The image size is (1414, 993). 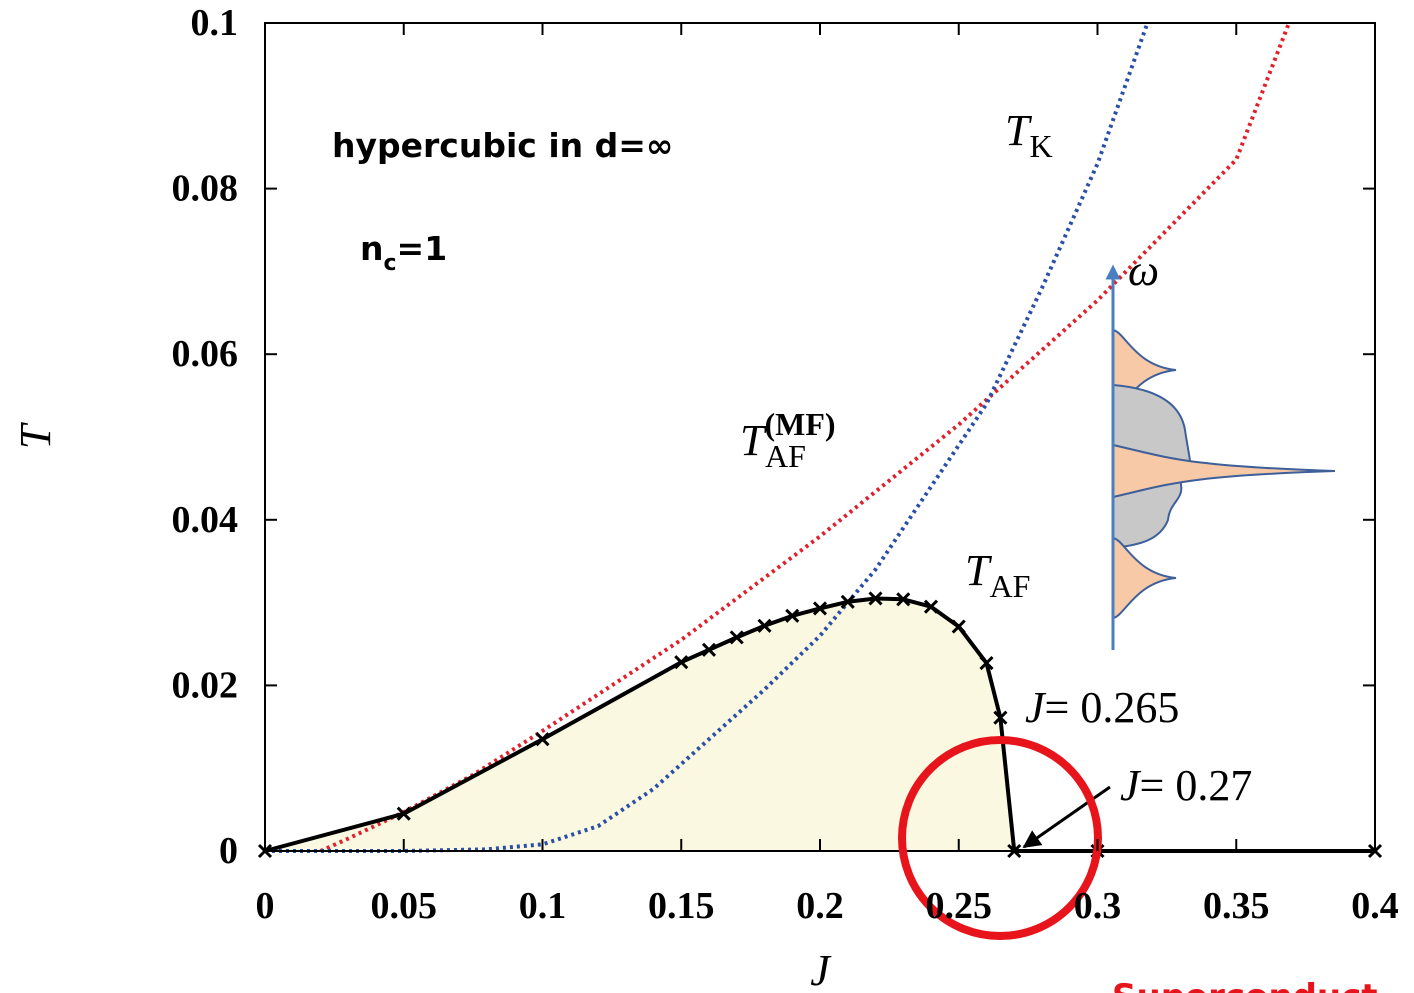 I want to click on y-tick-label: 0.06, so click(x=205, y=354).